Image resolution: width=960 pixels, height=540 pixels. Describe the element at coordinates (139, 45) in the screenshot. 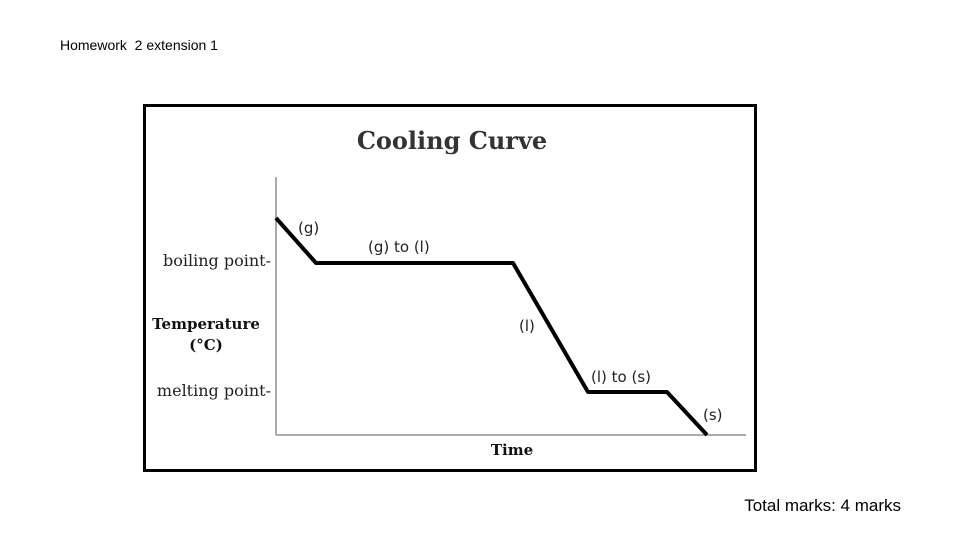

I see `slide-header: Homework 2 extension 1` at that location.